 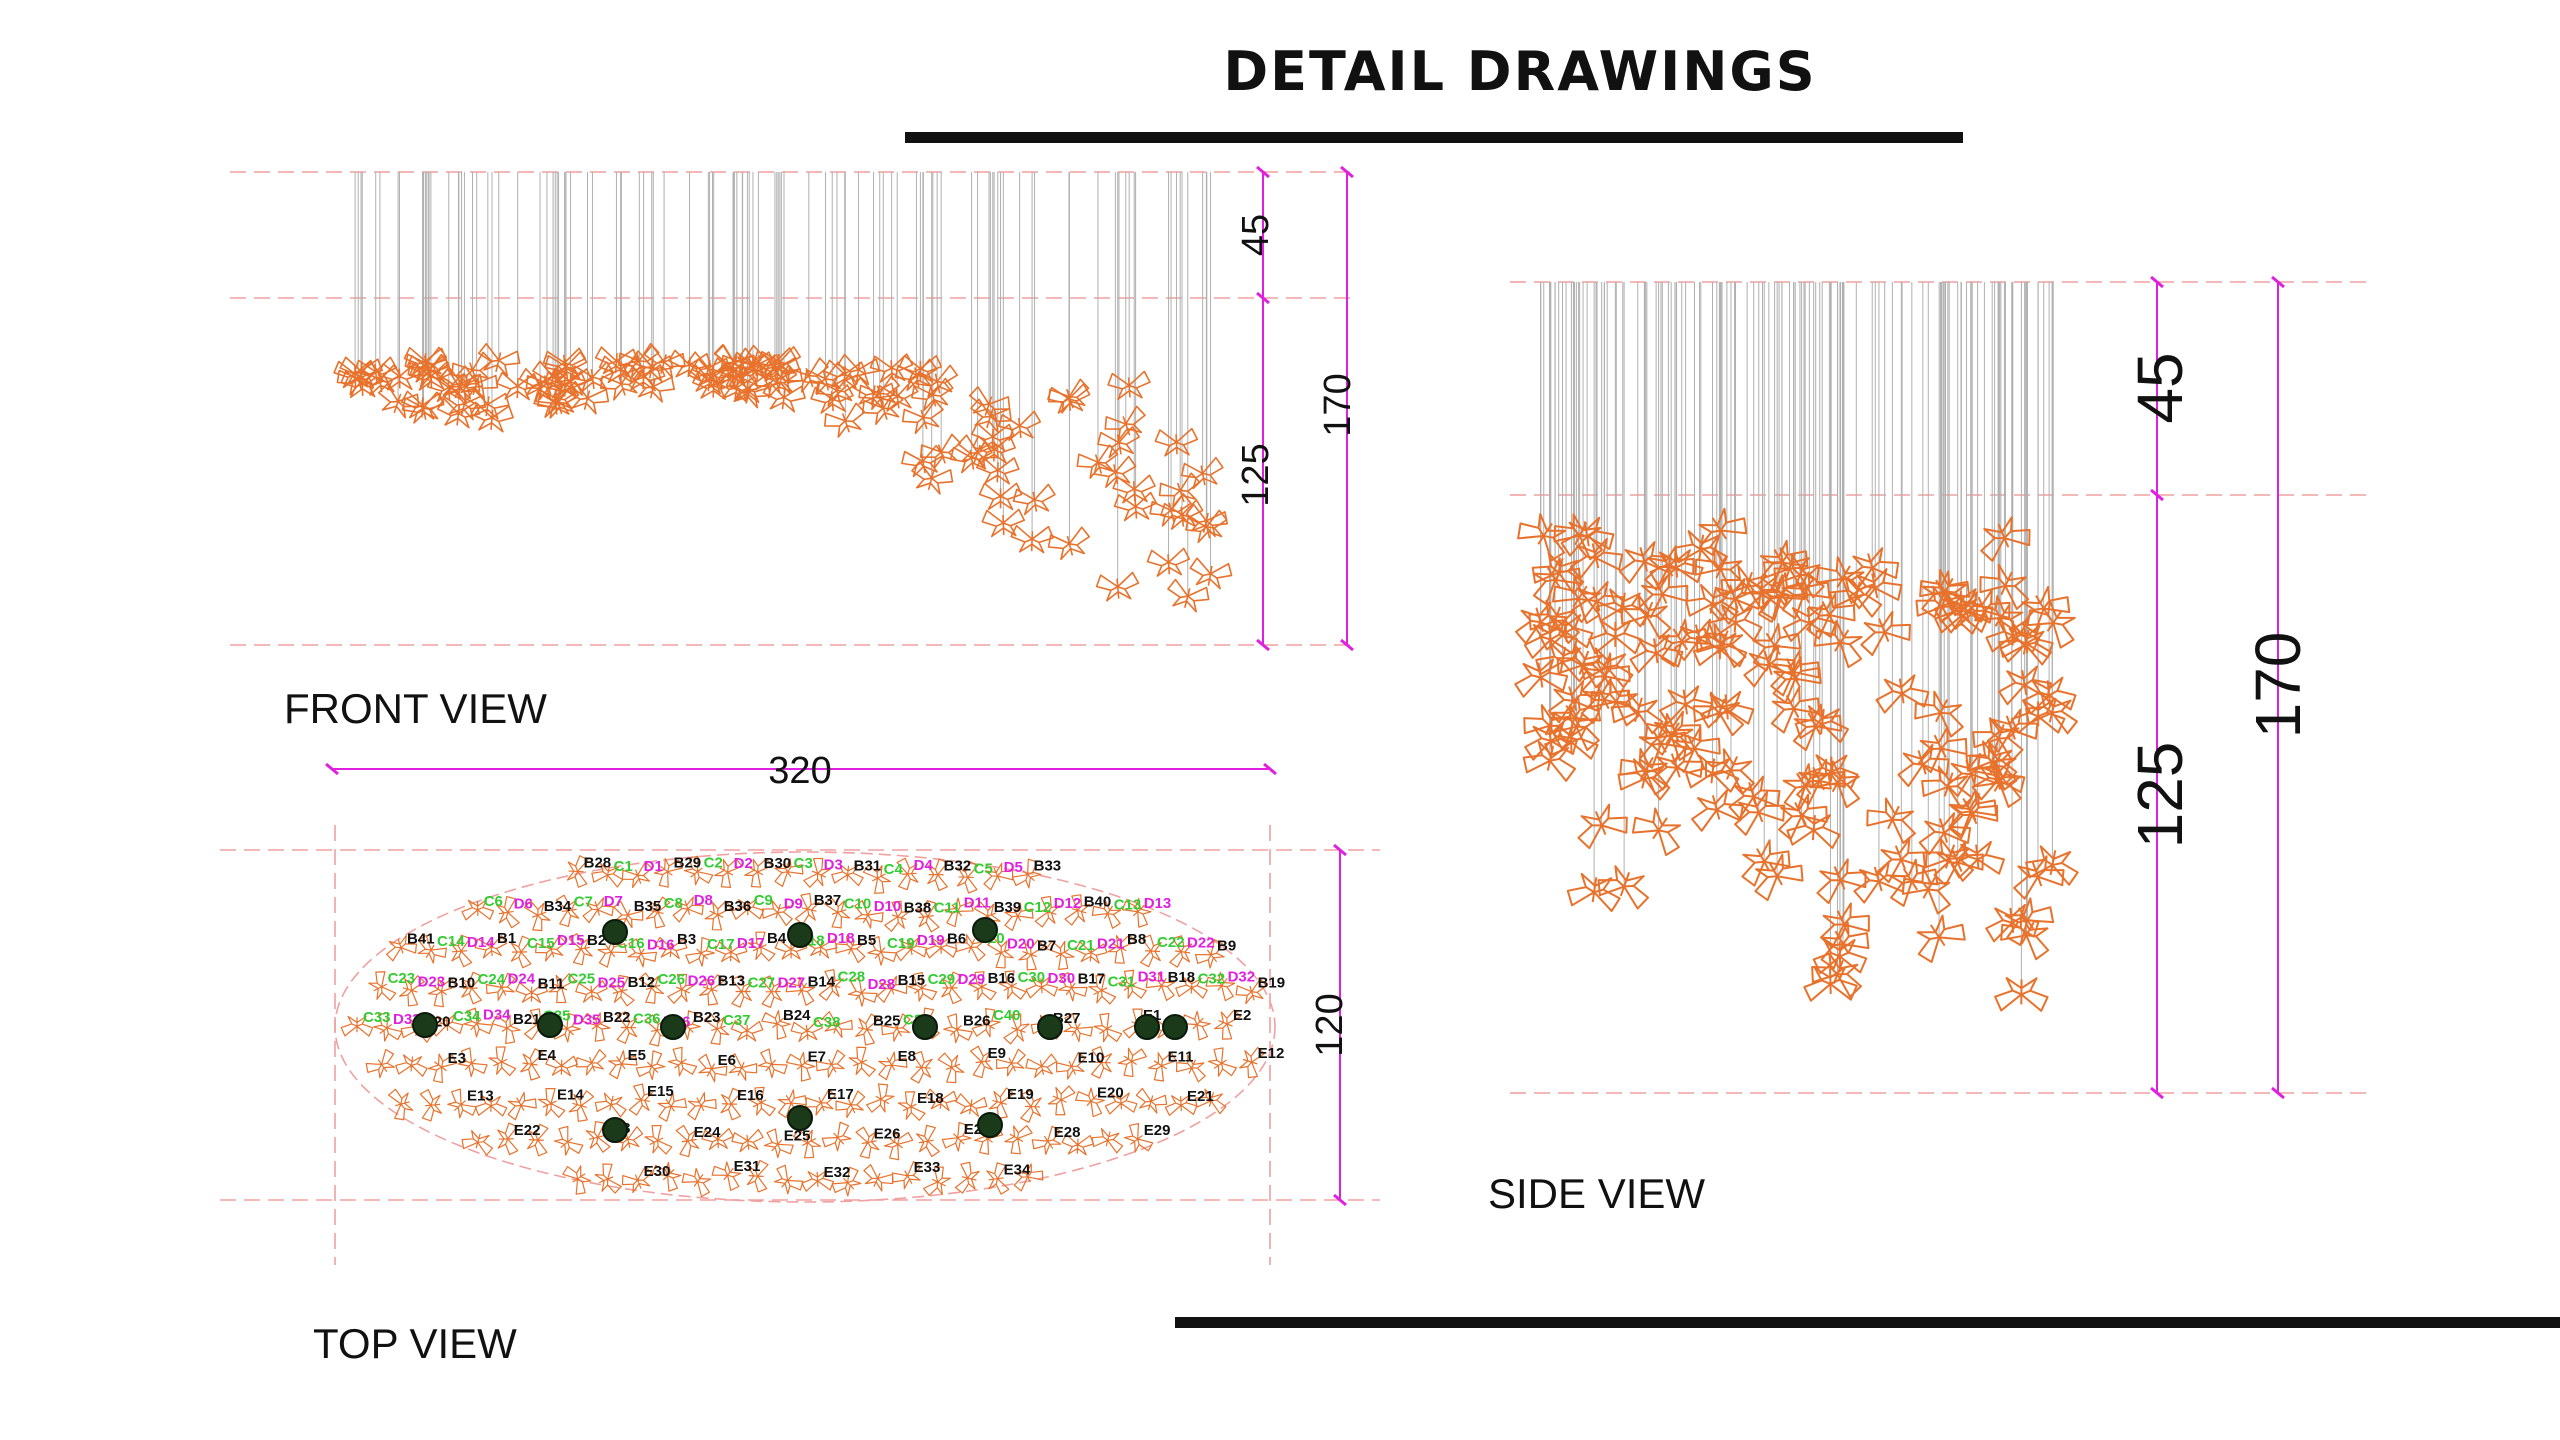 What do you see at coordinates (1226, 946) in the screenshot?
I see `top-tag-label: B9` at bounding box center [1226, 946].